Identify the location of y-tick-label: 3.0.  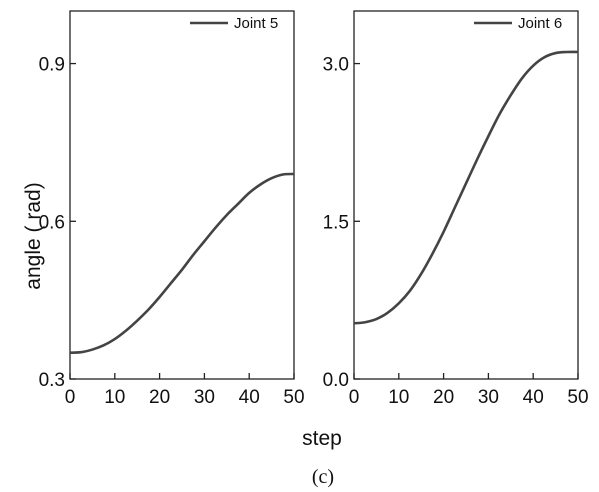
(336, 65).